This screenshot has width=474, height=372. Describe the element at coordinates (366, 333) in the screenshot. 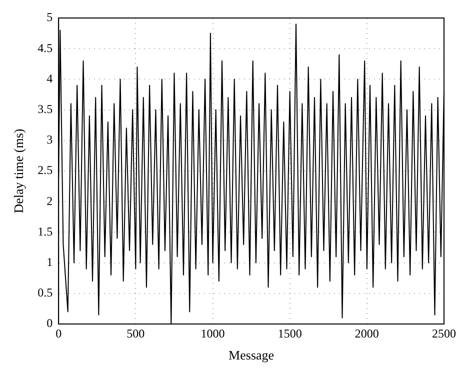

I see `x-tick-label: 2000` at that location.